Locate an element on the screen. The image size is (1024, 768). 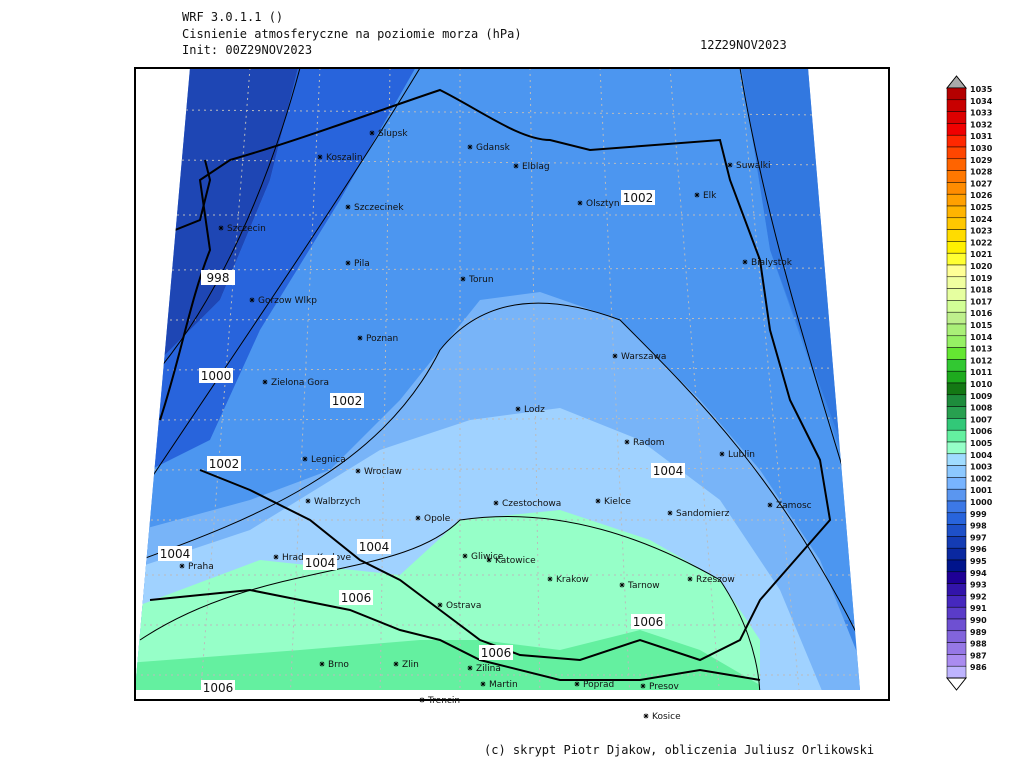
city-label: Katowice is located at coordinates (515, 561).